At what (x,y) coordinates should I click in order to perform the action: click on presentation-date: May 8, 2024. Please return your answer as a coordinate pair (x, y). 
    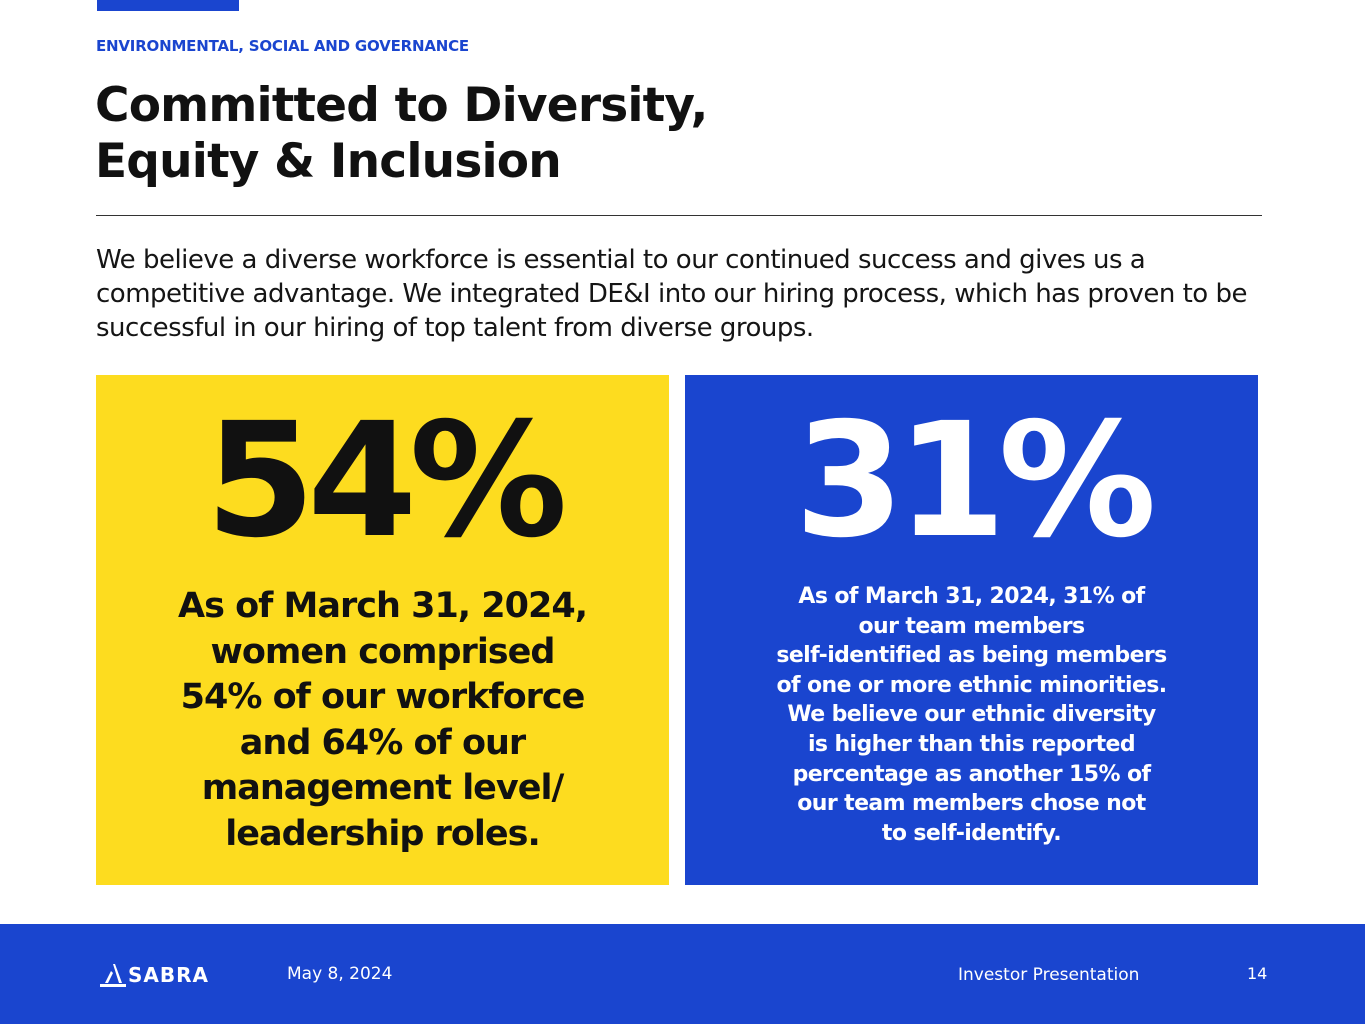
    Looking at the image, I should click on (340, 974).